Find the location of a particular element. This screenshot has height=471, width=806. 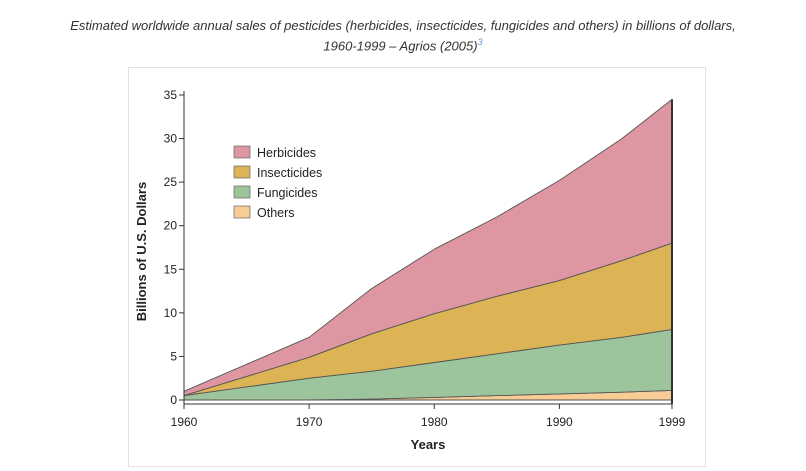

x-tick-label: 1970 is located at coordinates (309, 422).